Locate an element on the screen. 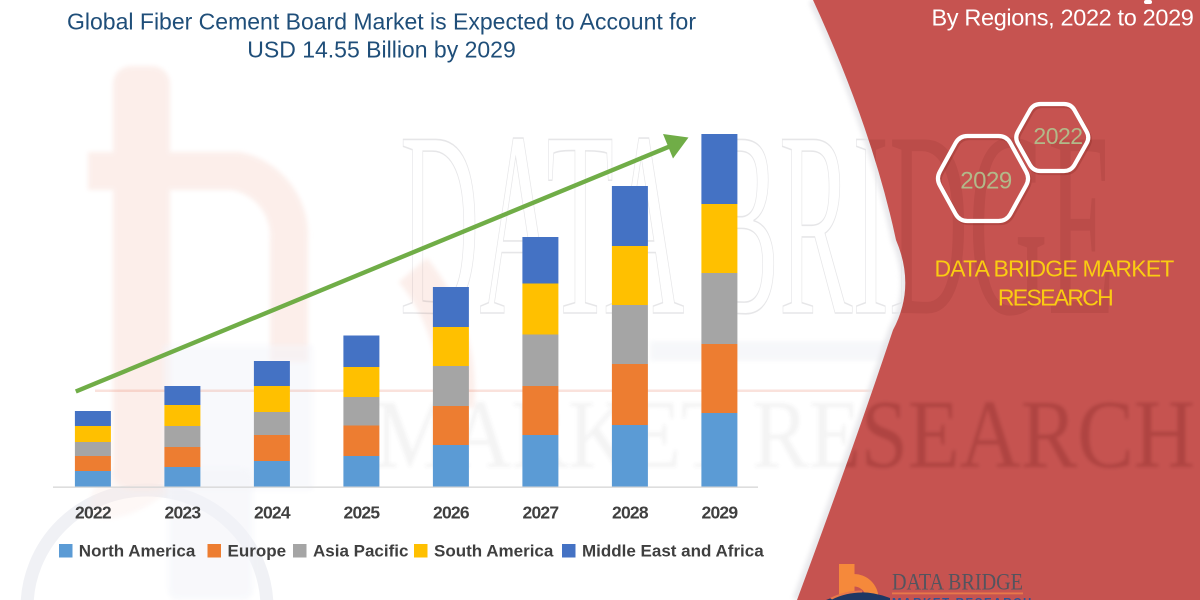  svg-text: Middle East and Africa is located at coordinates (673, 551).